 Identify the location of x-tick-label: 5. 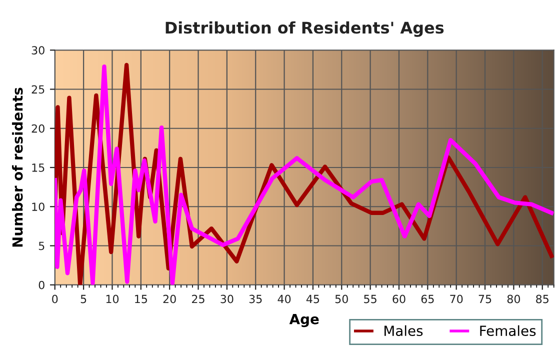
(83, 299).